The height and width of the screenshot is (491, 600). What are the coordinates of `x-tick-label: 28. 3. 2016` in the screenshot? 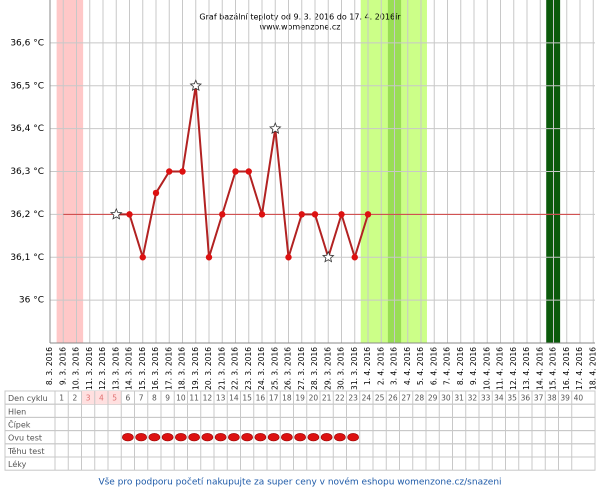 It's located at (314, 368).